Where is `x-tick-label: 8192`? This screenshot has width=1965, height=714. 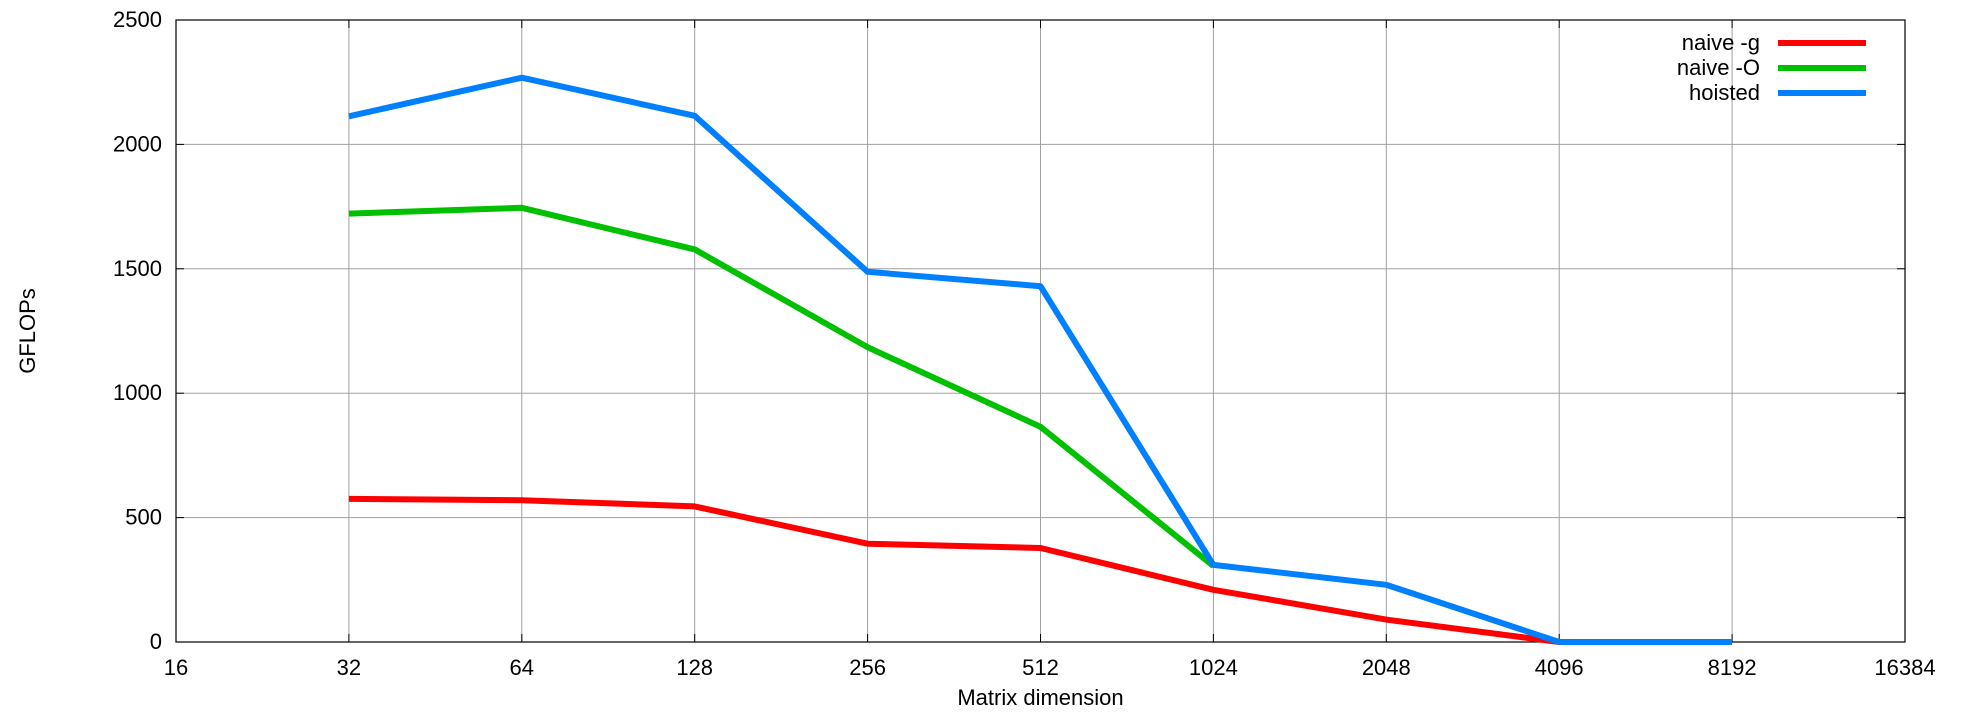 x-tick-label: 8192 is located at coordinates (1732, 667).